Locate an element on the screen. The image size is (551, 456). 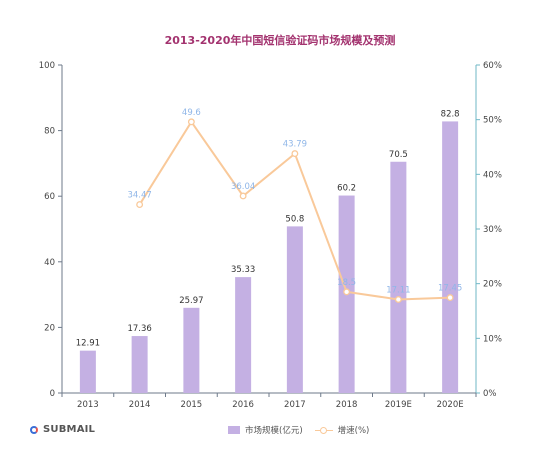
left-axis-tick-label: 20 is located at coordinates (49, 328).